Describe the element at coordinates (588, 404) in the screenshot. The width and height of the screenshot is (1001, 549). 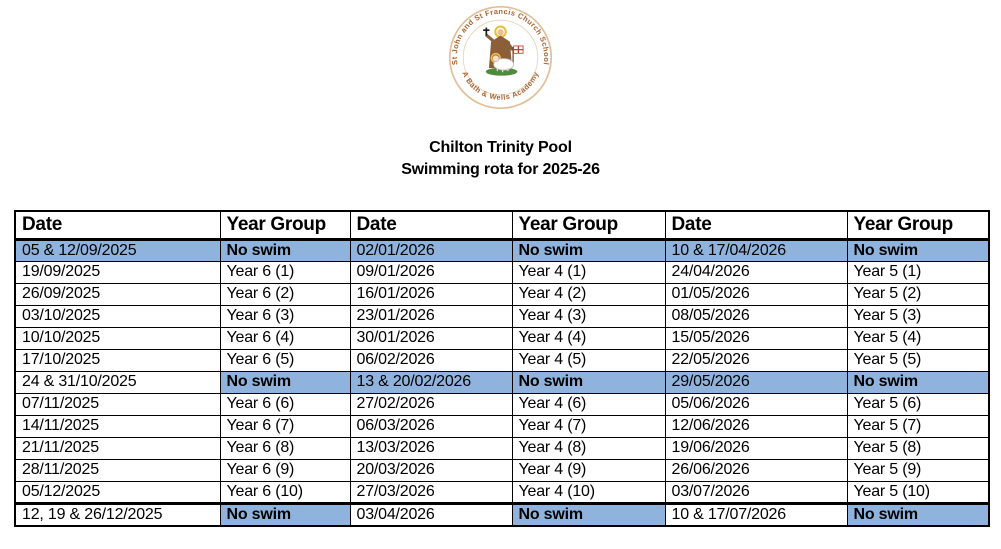
I see `year-group-cell: Year 4 (6)` at that location.